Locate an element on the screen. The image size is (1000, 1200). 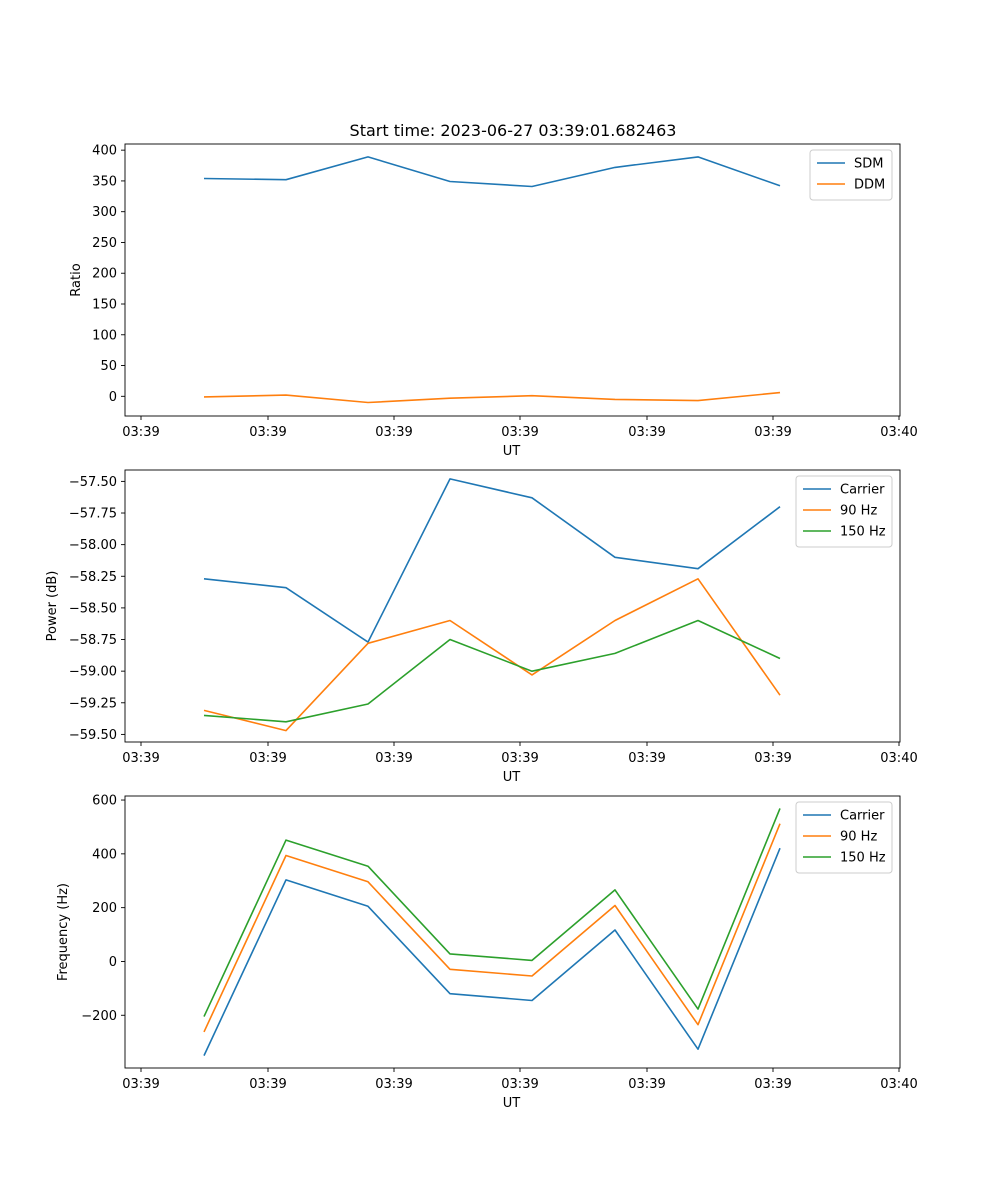
y-tick-label: 150 is located at coordinates (104, 305).